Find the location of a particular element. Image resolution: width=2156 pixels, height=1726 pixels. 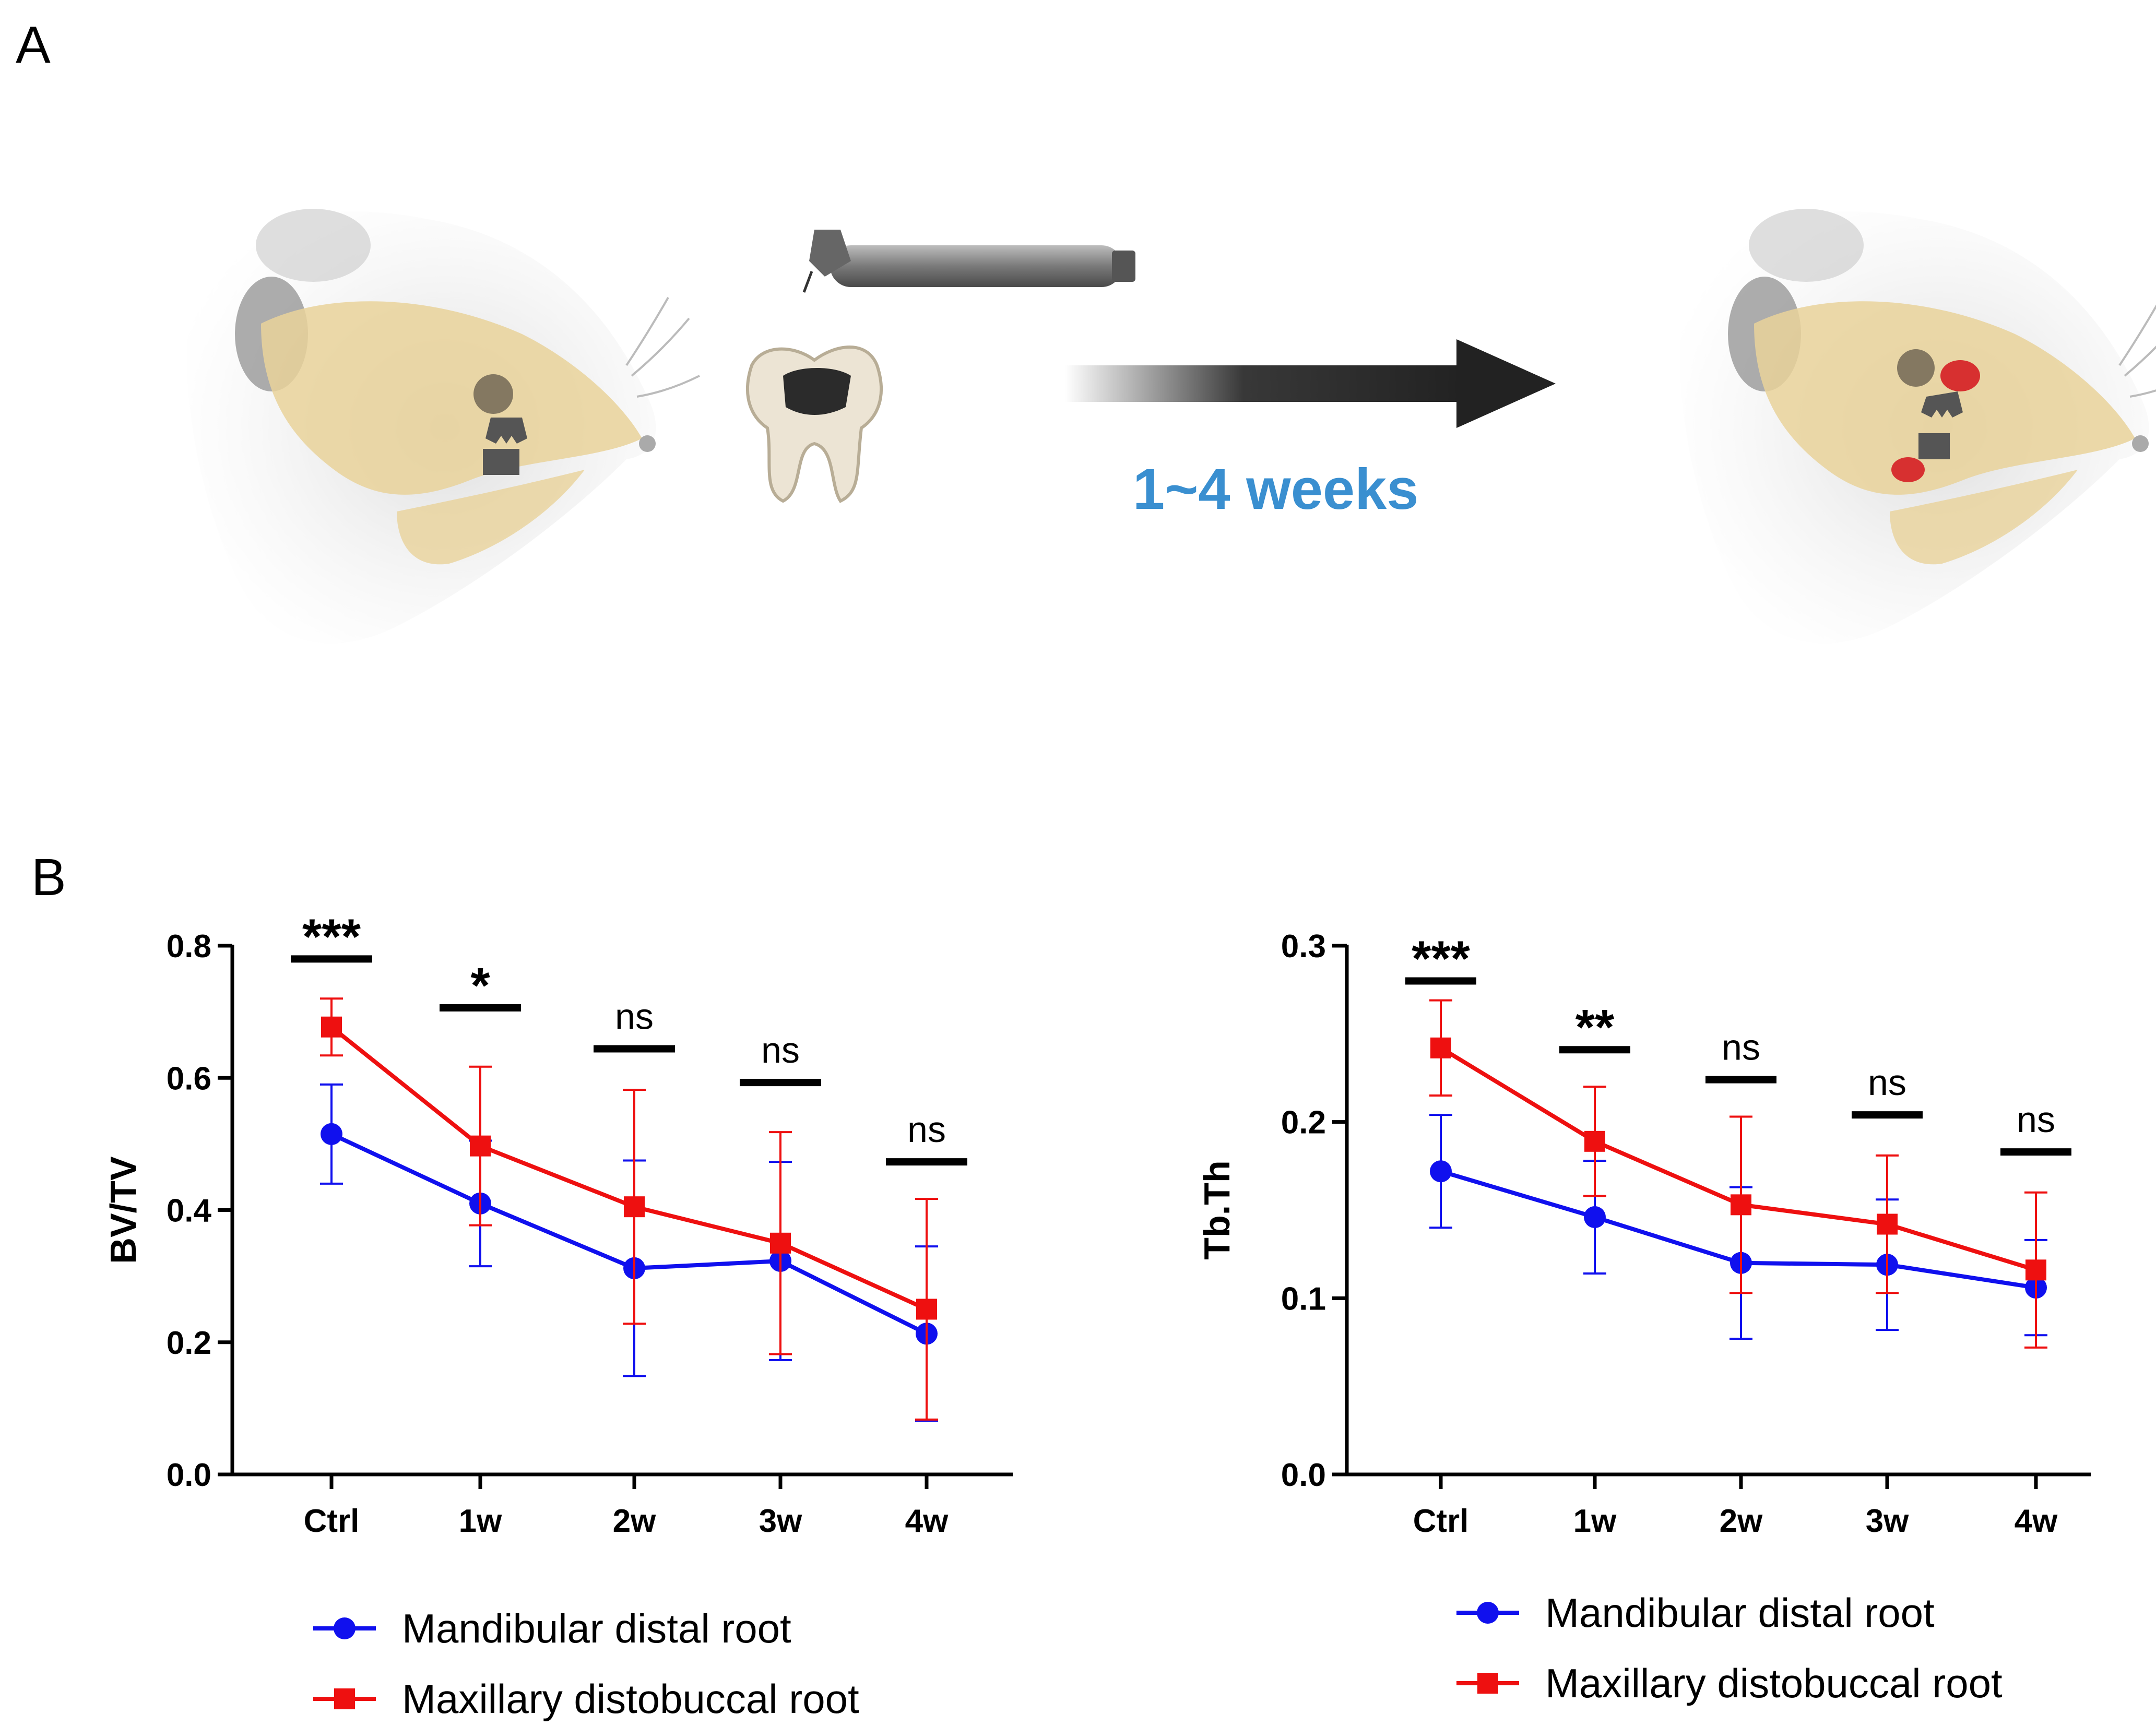

arrow-head is located at coordinates (1506, 383).